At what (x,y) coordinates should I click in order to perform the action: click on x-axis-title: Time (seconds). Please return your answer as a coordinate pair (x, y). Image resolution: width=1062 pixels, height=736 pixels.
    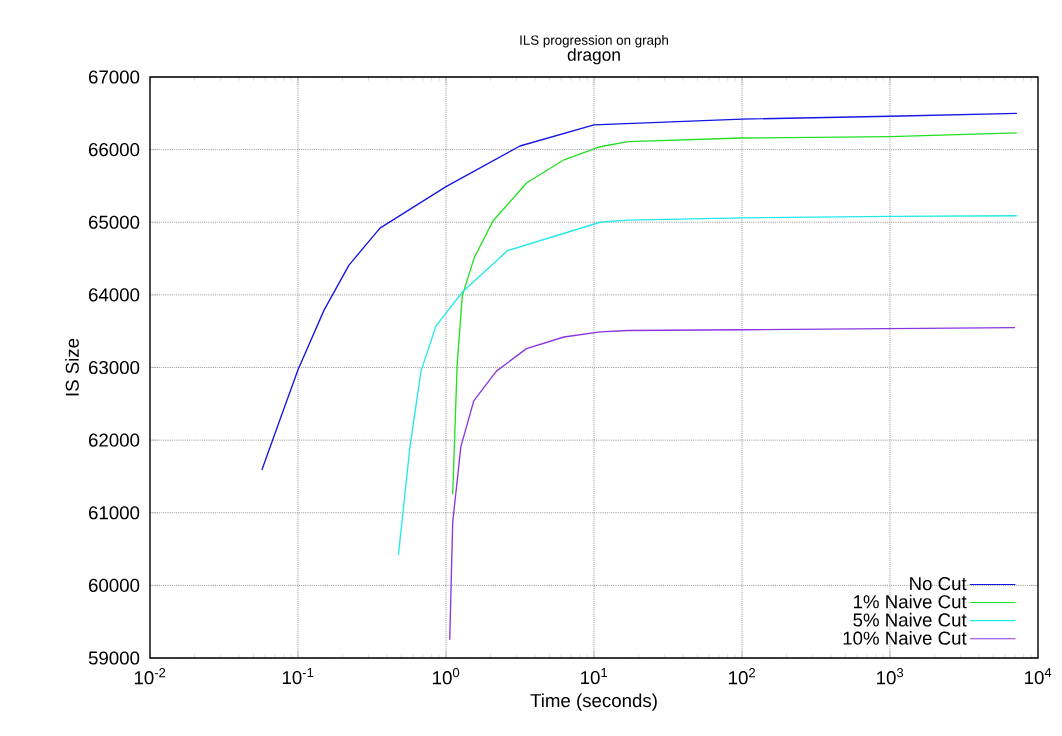
    Looking at the image, I should click on (593, 702).